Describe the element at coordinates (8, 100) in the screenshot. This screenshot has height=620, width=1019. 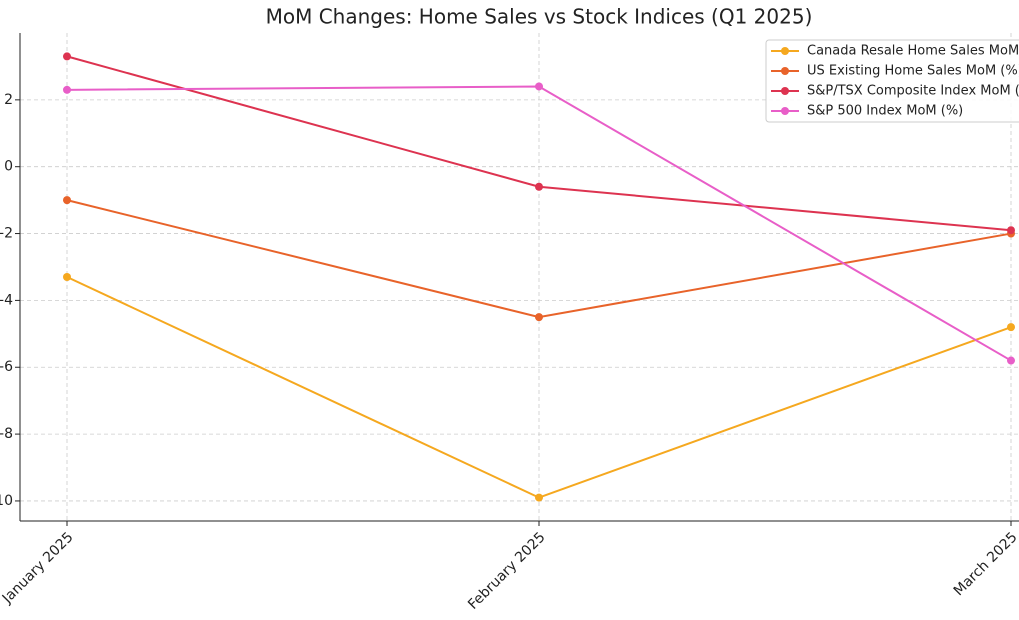
I see `y-tick-label: 2` at that location.